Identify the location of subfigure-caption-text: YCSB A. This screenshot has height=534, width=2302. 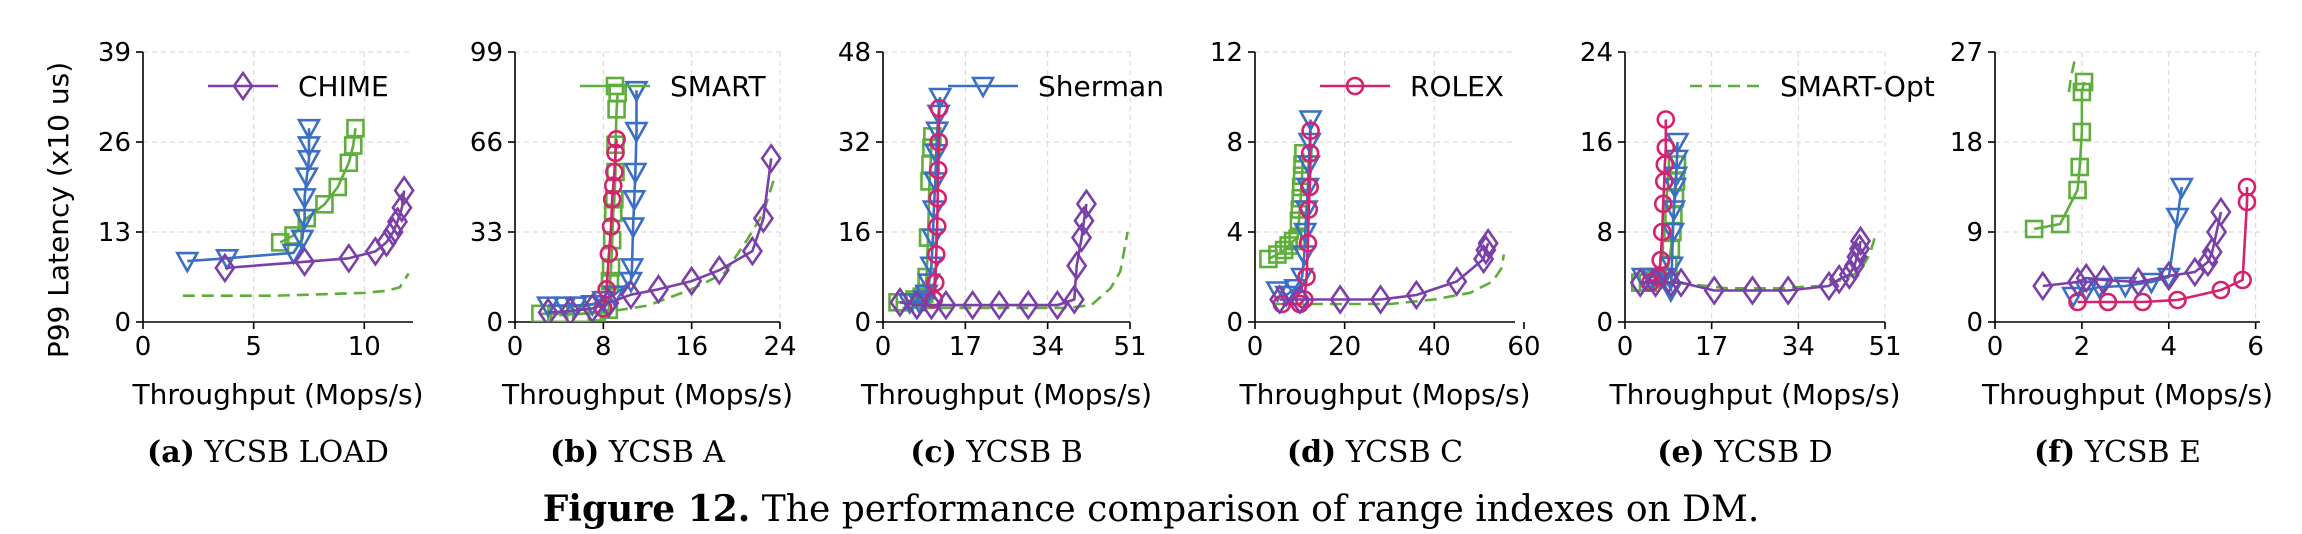
(662, 452).